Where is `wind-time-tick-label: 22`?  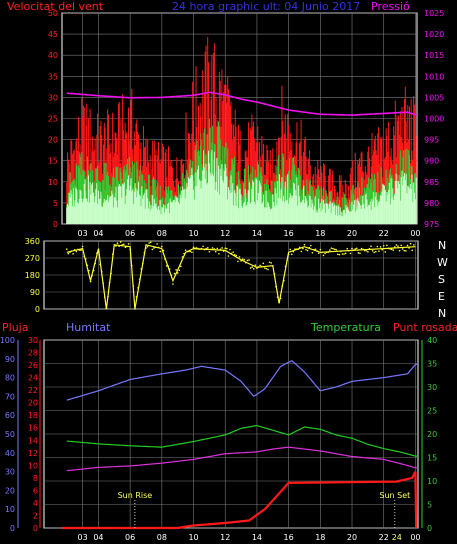 wind-time-tick-label: 22 is located at coordinates (384, 233).